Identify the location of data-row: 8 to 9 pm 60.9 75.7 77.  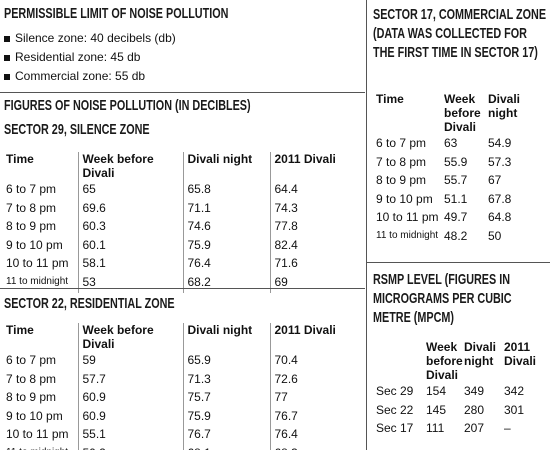
(182, 399).